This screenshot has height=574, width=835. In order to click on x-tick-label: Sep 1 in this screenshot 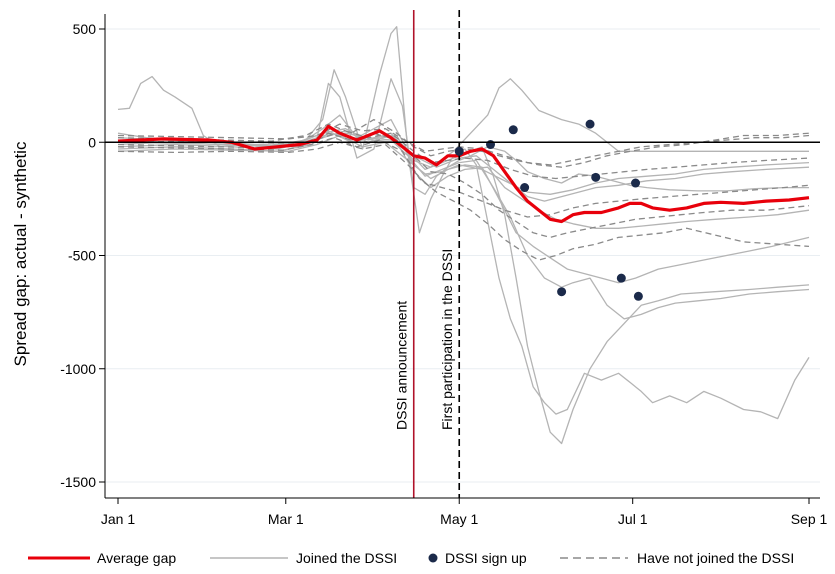, I will do `click(809, 519)`.